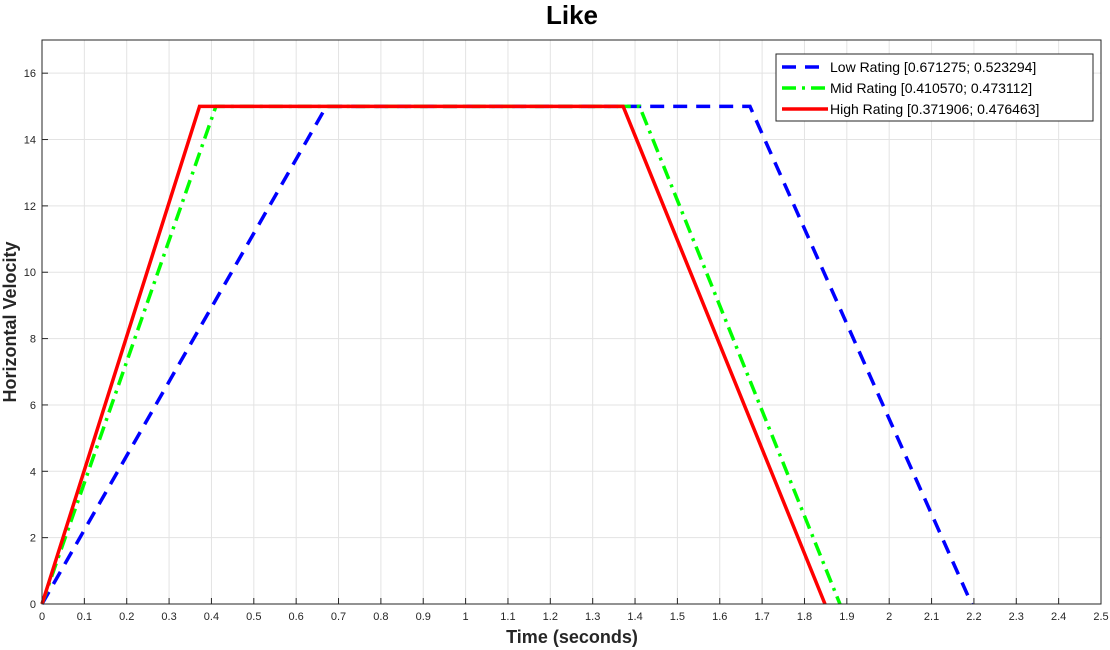 This screenshot has height=650, width=1110. Describe the element at coordinates (634, 617) in the screenshot. I see `x-tick-label: 1.4` at that location.